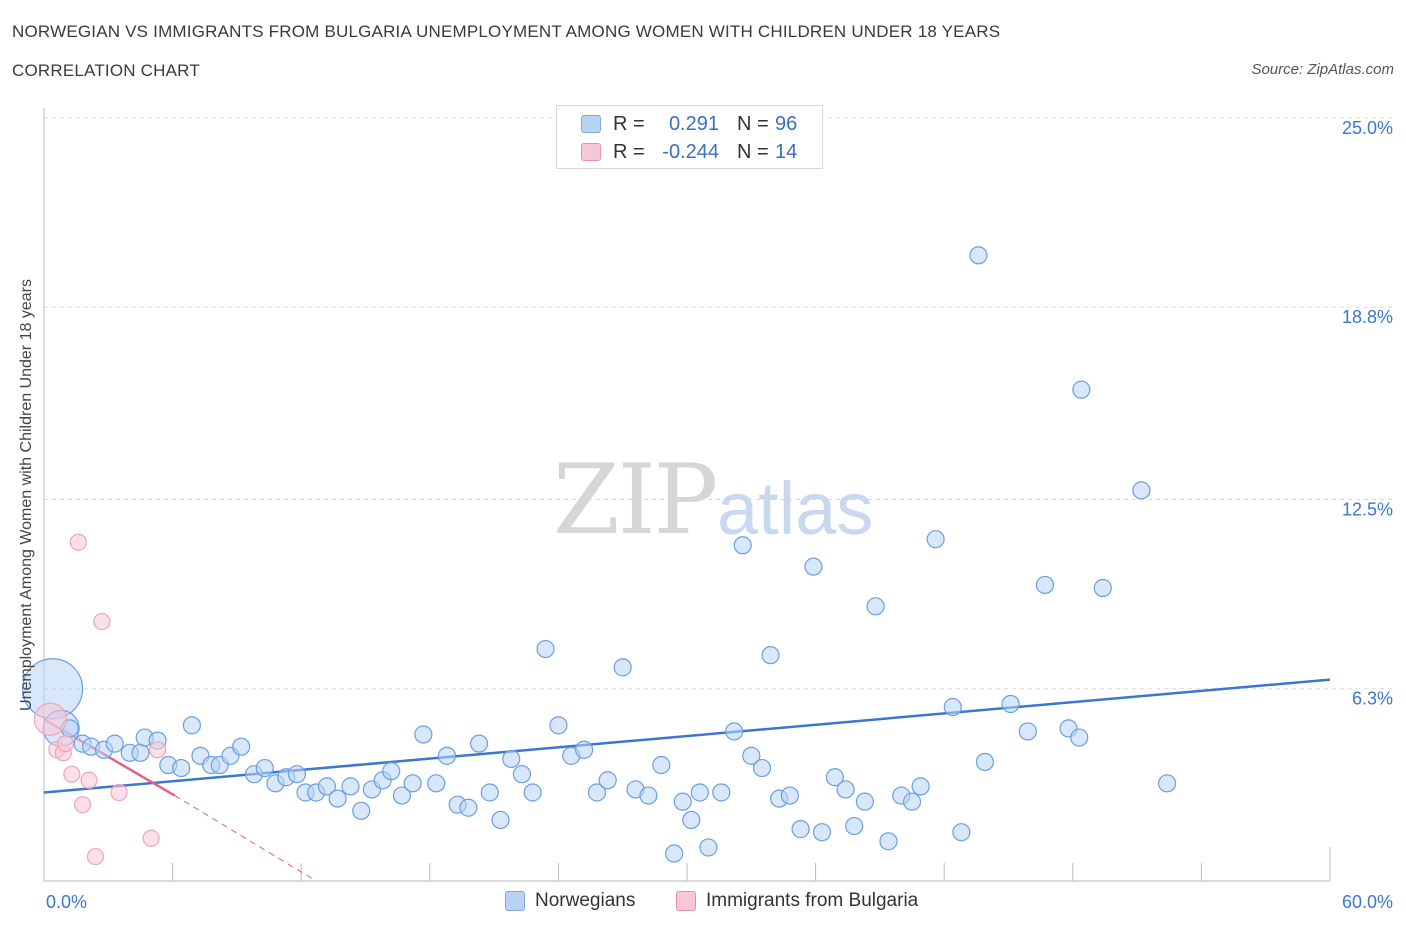 The width and height of the screenshot is (1406, 930). I want to click on y-tick-label: 12.5%, so click(1367, 510).